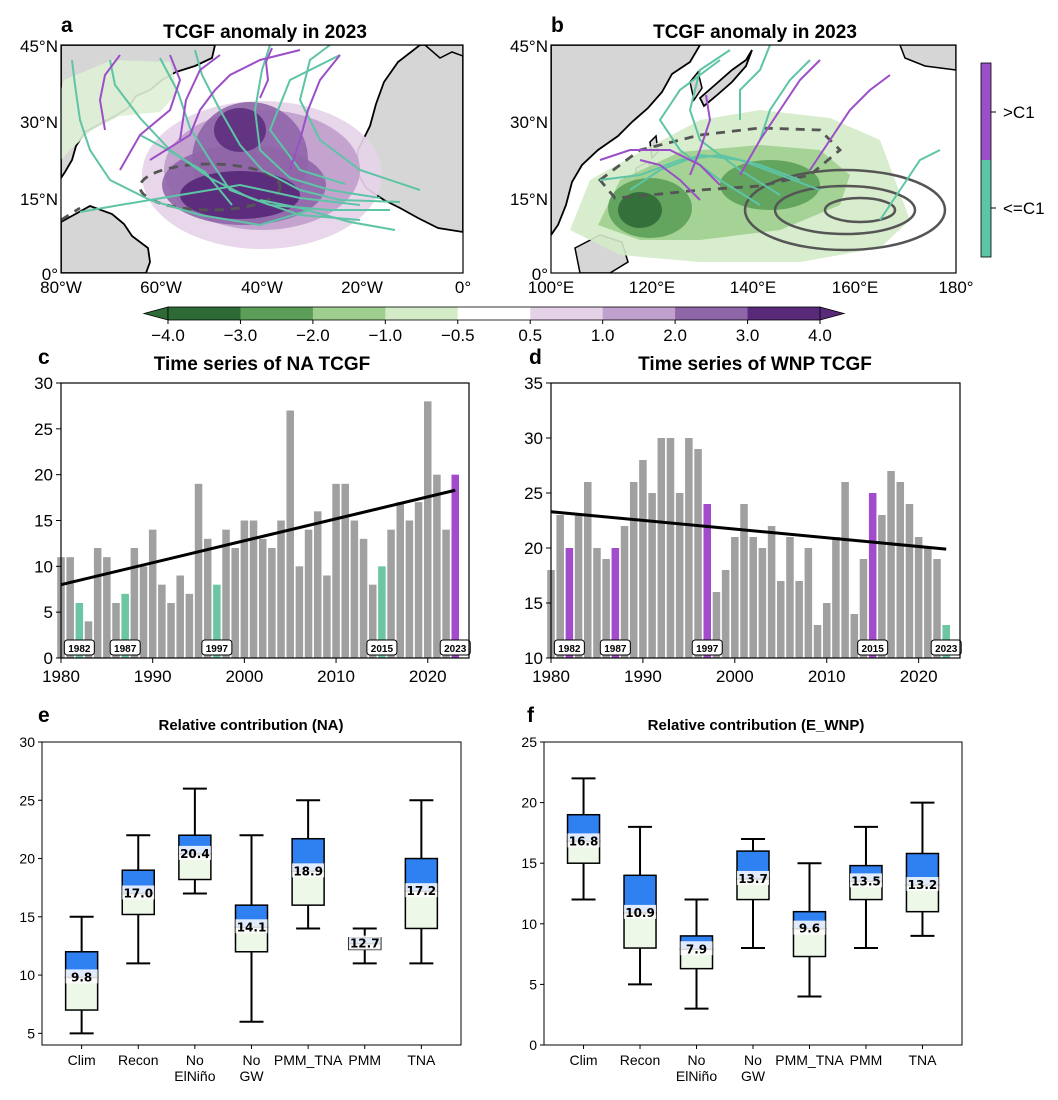 This screenshot has height=1100, width=1058. I want to click on lon-tick: 80°W, so click(61, 287).